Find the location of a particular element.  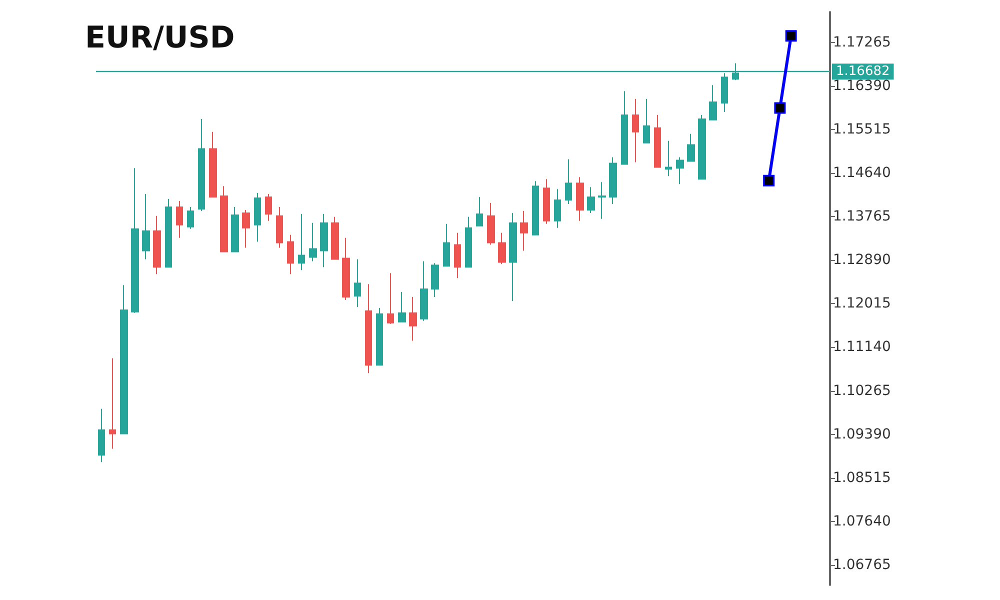

ref-line-label: 1.16682 is located at coordinates (863, 72).